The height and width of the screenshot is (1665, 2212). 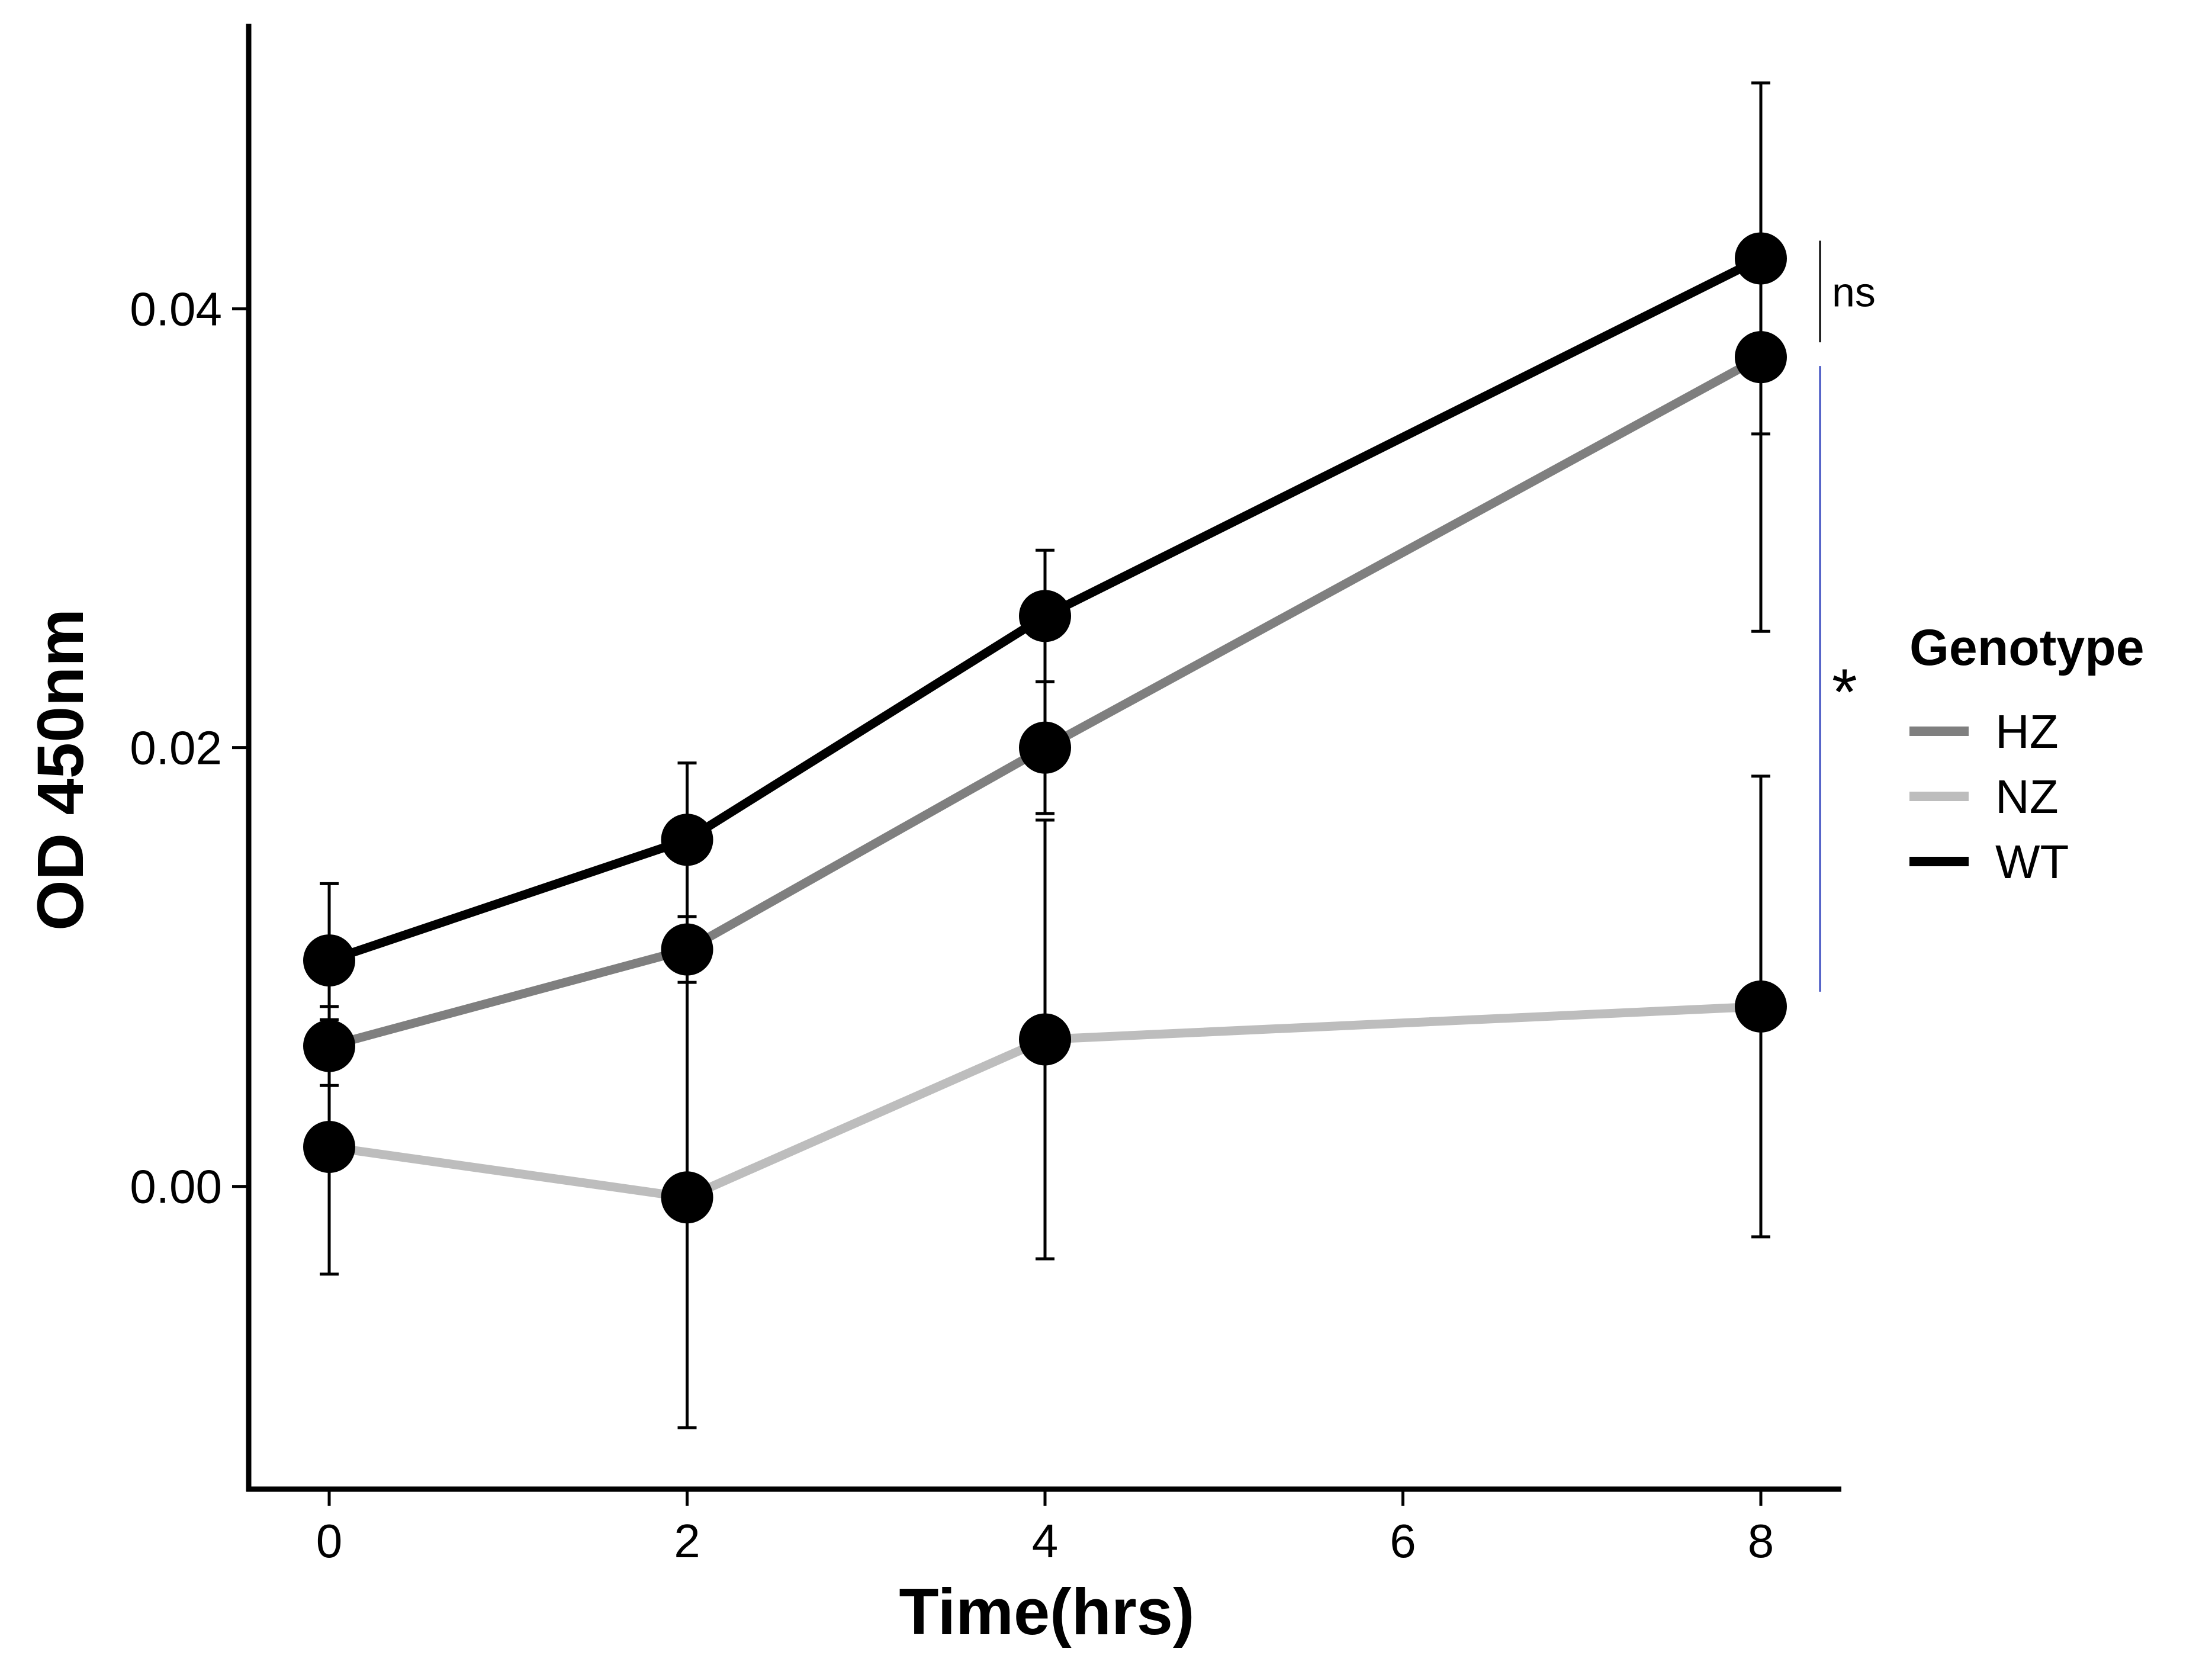 I want to click on legend-title: Genotype, so click(x=2027, y=647).